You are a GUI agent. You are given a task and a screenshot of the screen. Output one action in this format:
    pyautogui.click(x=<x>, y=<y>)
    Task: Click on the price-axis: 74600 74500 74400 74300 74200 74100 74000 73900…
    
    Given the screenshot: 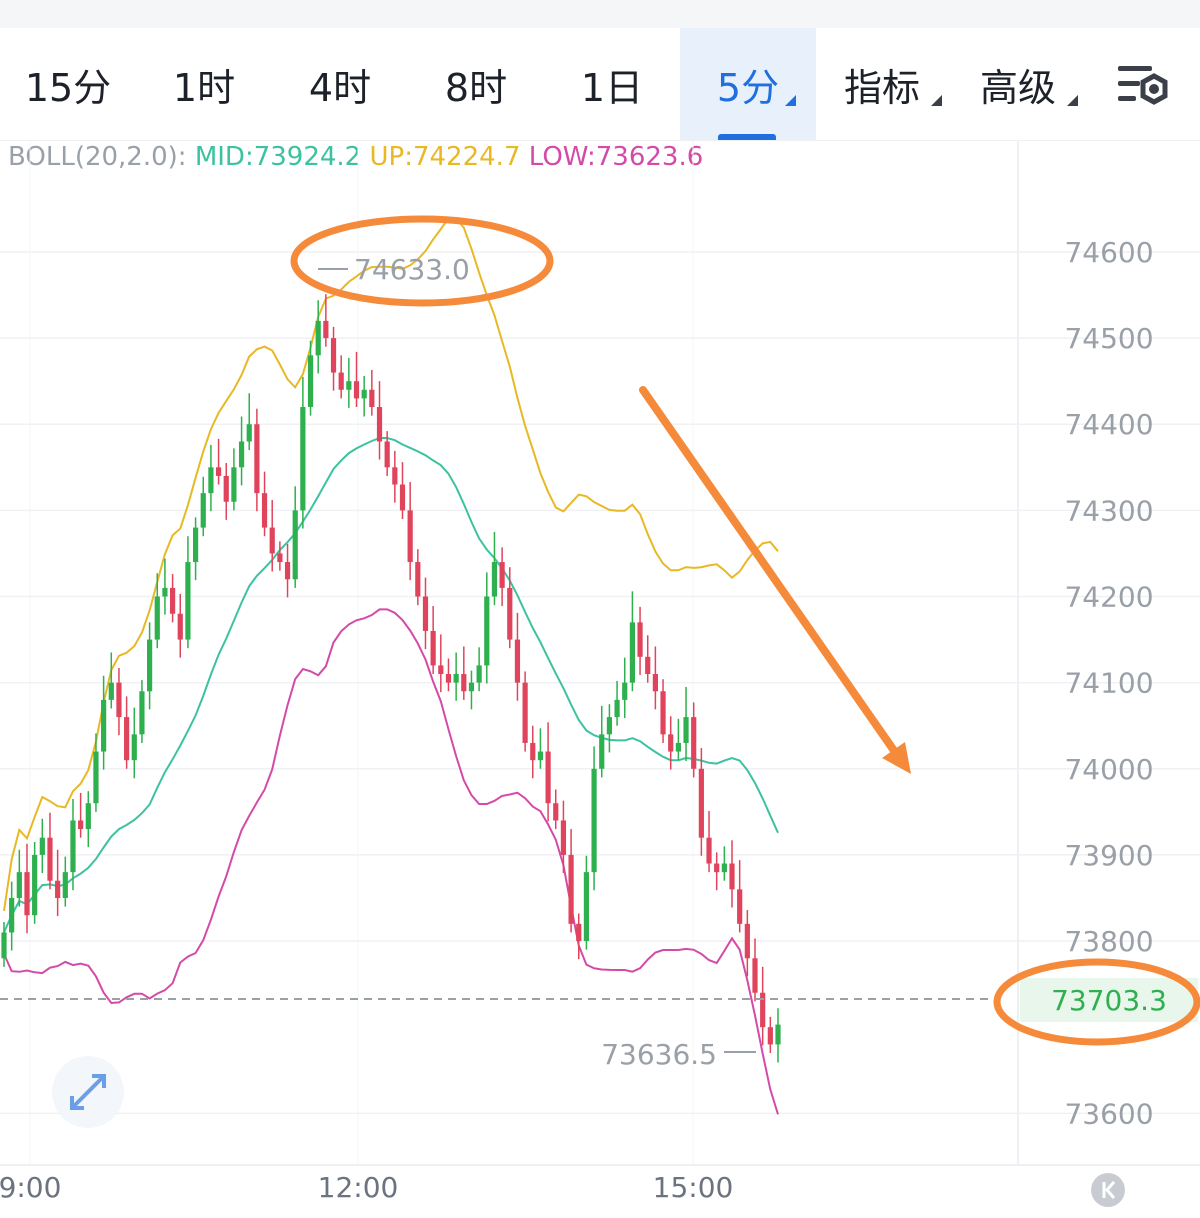 What is the action you would take?
    pyautogui.click(x=1108, y=683)
    